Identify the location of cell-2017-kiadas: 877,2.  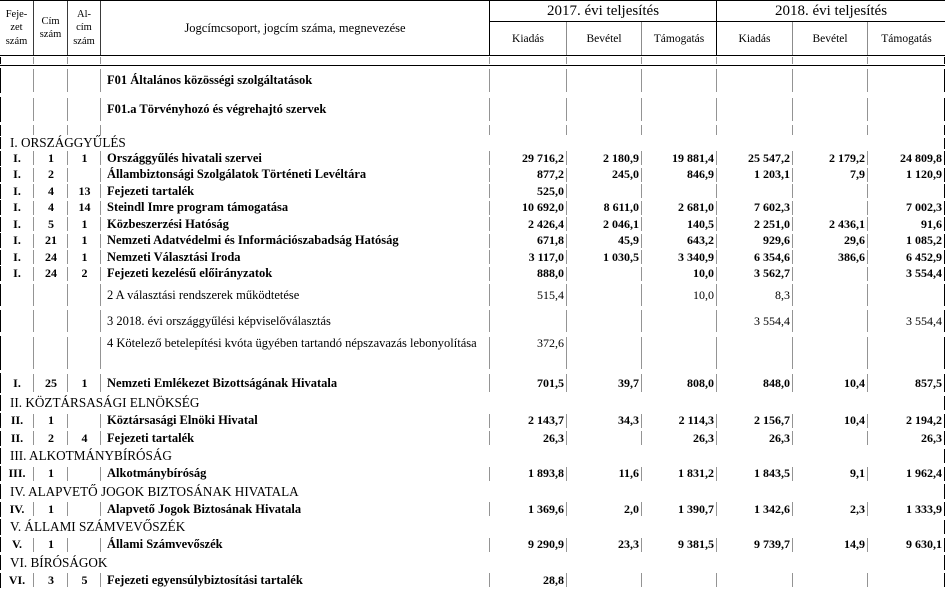
(528, 175).